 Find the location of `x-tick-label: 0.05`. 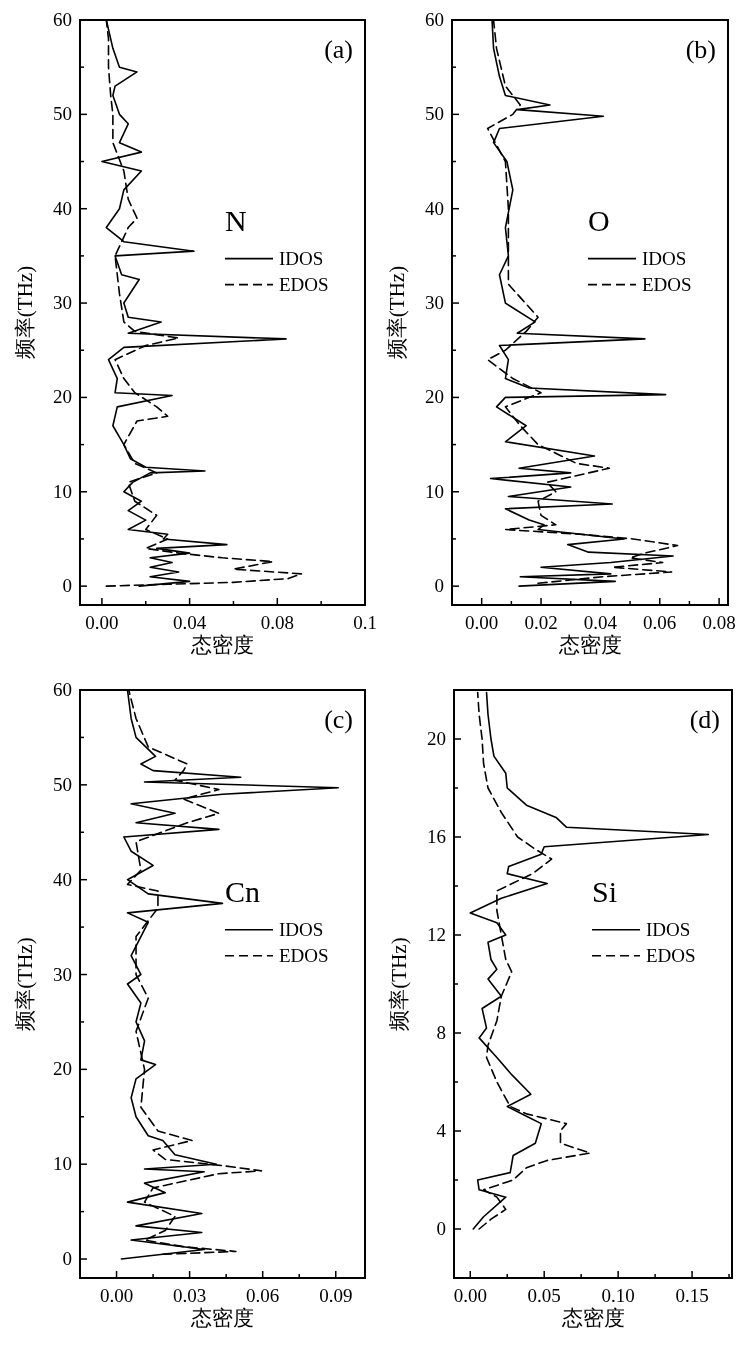

x-tick-label: 0.05 is located at coordinates (544, 1295).